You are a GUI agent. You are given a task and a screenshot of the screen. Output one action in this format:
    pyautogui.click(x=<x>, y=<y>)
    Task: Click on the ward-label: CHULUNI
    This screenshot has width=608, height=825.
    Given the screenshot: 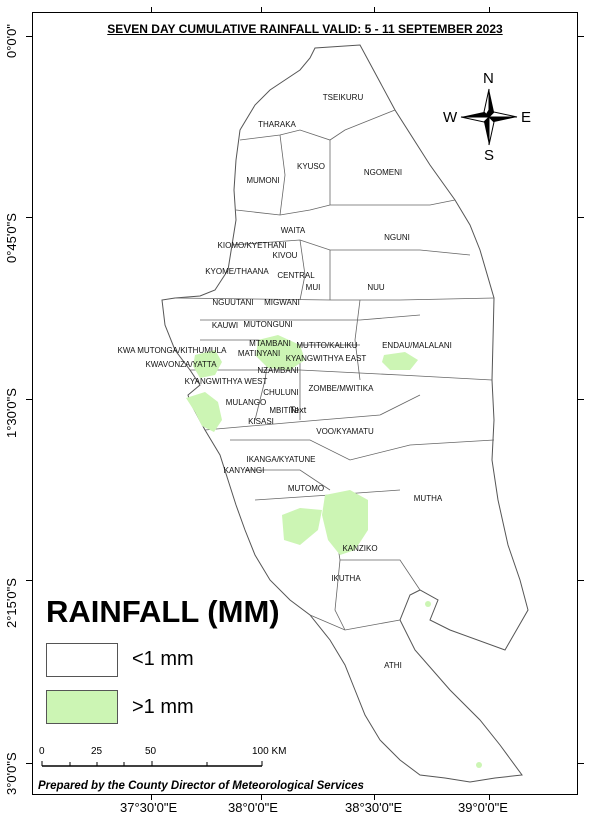 What is the action you would take?
    pyautogui.click(x=281, y=392)
    